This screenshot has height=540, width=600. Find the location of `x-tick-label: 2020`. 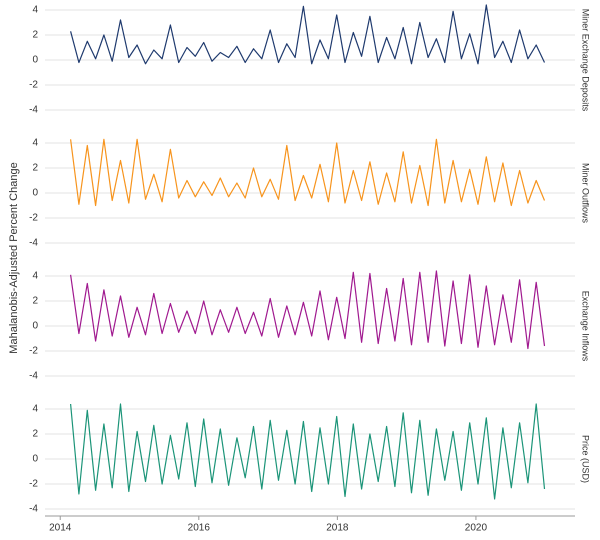

x-tick-label: 2020 is located at coordinates (476, 528).